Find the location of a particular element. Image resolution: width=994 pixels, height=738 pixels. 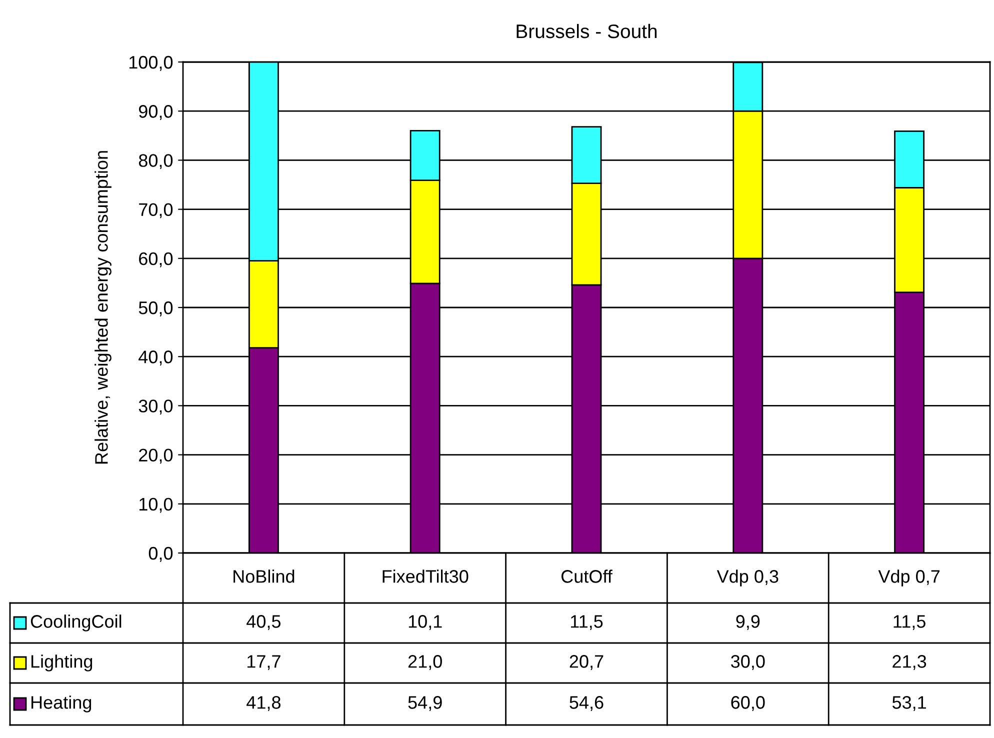

y-tick-label: 20,0 is located at coordinates (156, 456).